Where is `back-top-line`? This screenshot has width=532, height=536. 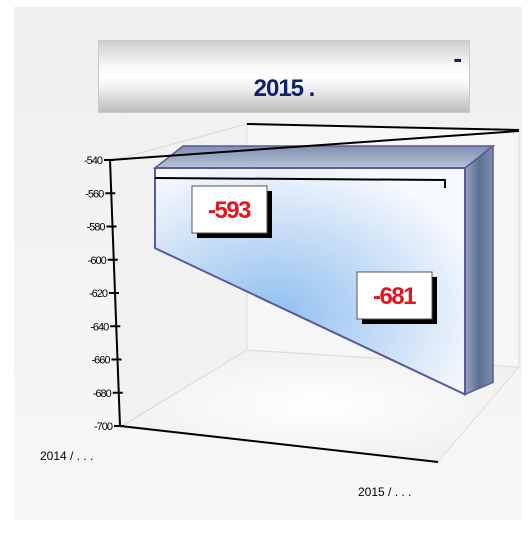
back-top-line is located at coordinates (383, 127).